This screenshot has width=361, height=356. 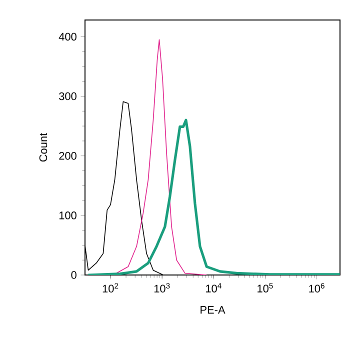 I want to click on x-tick-label: 10$^{5}$, so click(x=265, y=287).